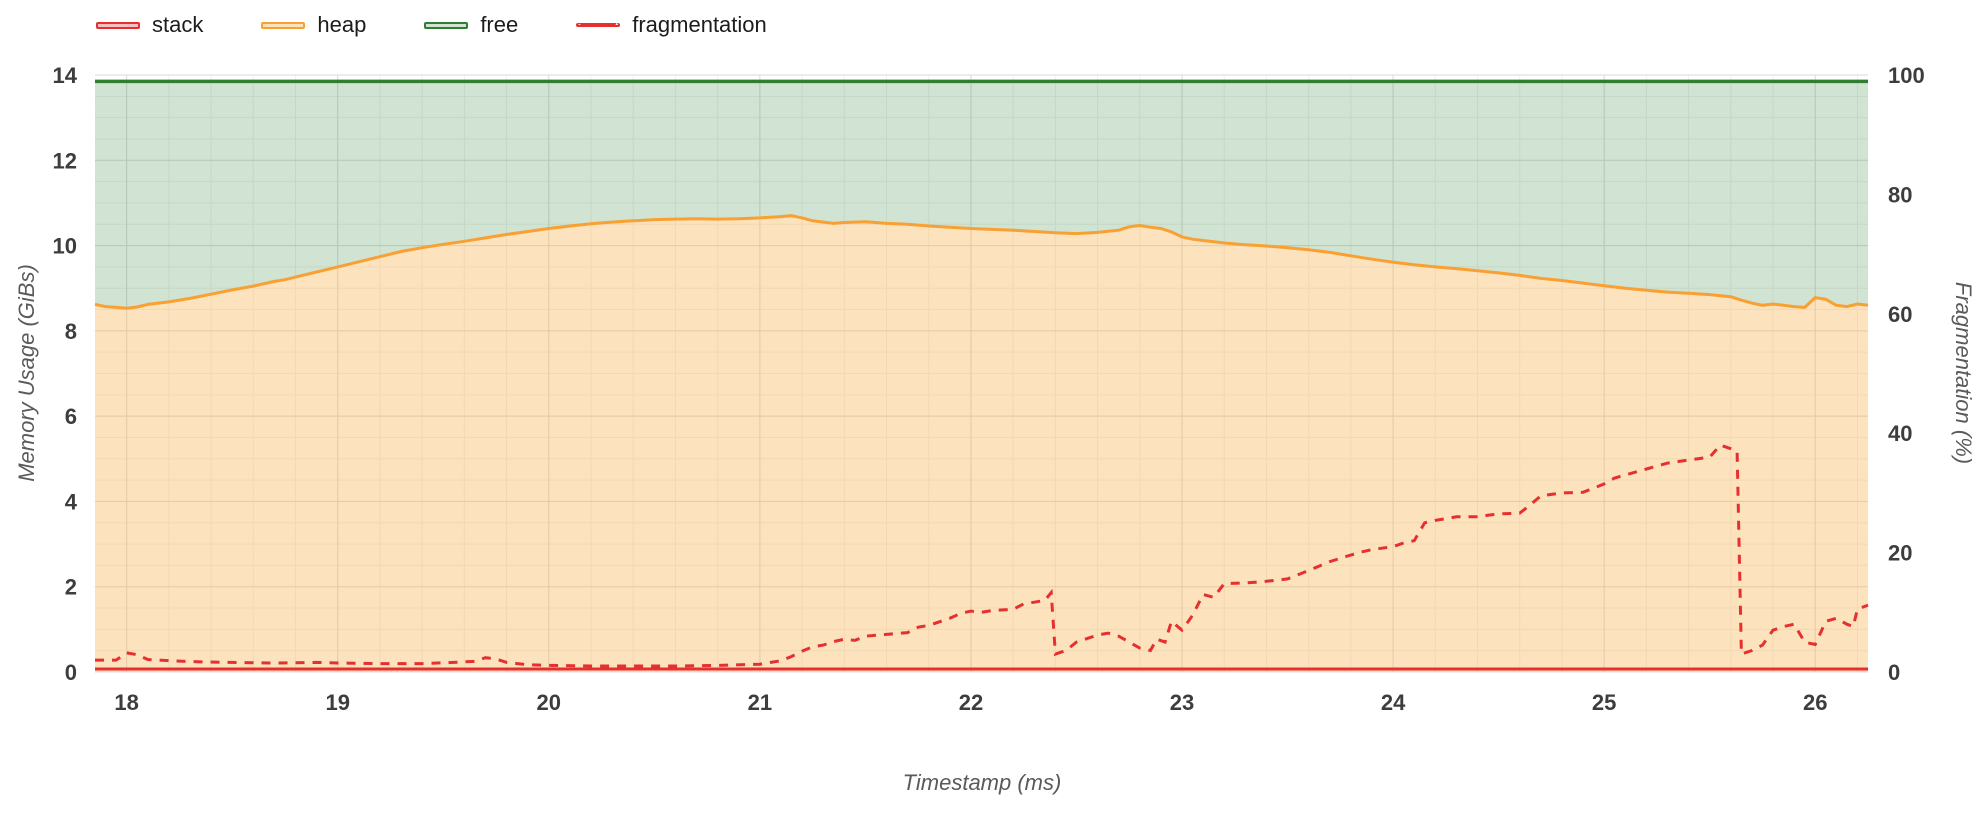  I want to click on heap-swatch-icon, so click(283, 25).